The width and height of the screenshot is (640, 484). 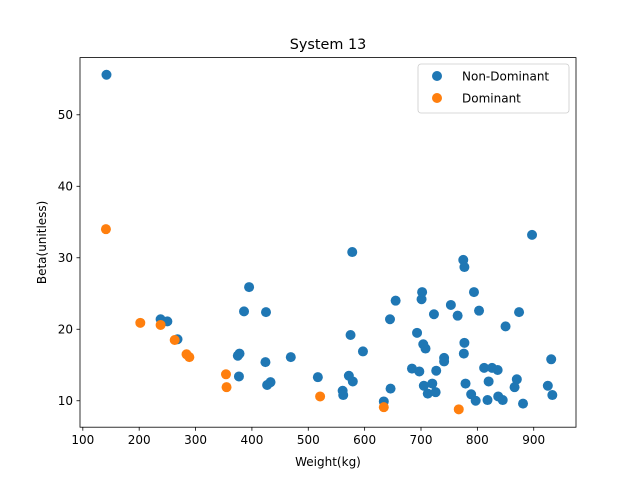 I want to click on legend: Non-Dominant Dominant, so click(x=493, y=88).